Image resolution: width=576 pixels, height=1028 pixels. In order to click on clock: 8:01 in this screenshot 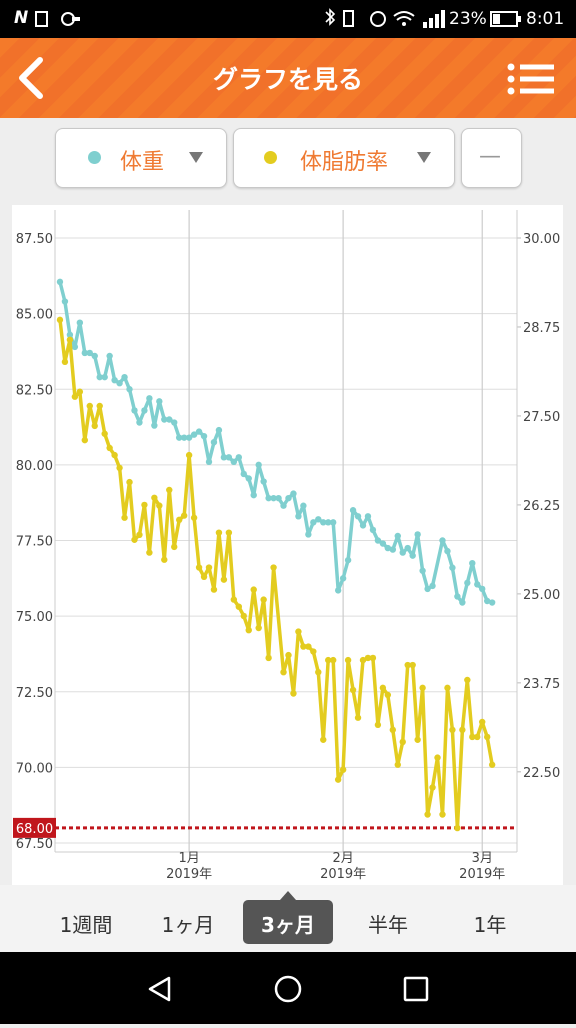, I will do `click(545, 19)`.